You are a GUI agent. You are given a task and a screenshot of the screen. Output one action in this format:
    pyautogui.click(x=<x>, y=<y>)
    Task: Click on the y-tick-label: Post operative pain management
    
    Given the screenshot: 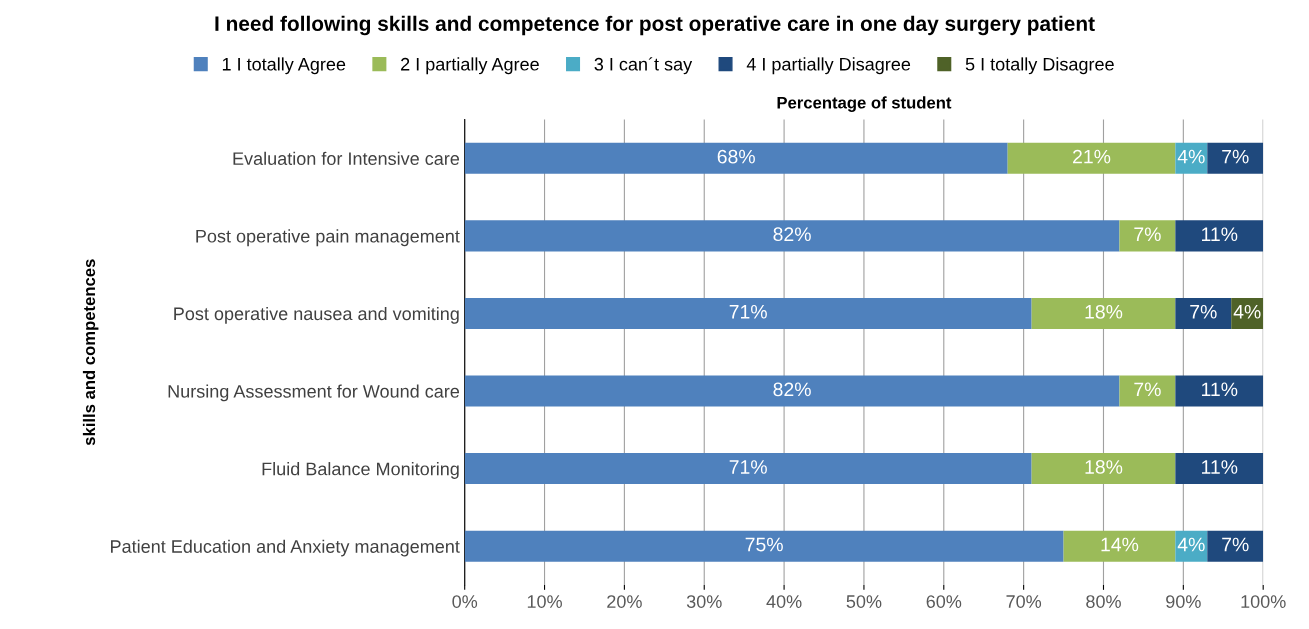 What is the action you would take?
    pyautogui.click(x=328, y=238)
    